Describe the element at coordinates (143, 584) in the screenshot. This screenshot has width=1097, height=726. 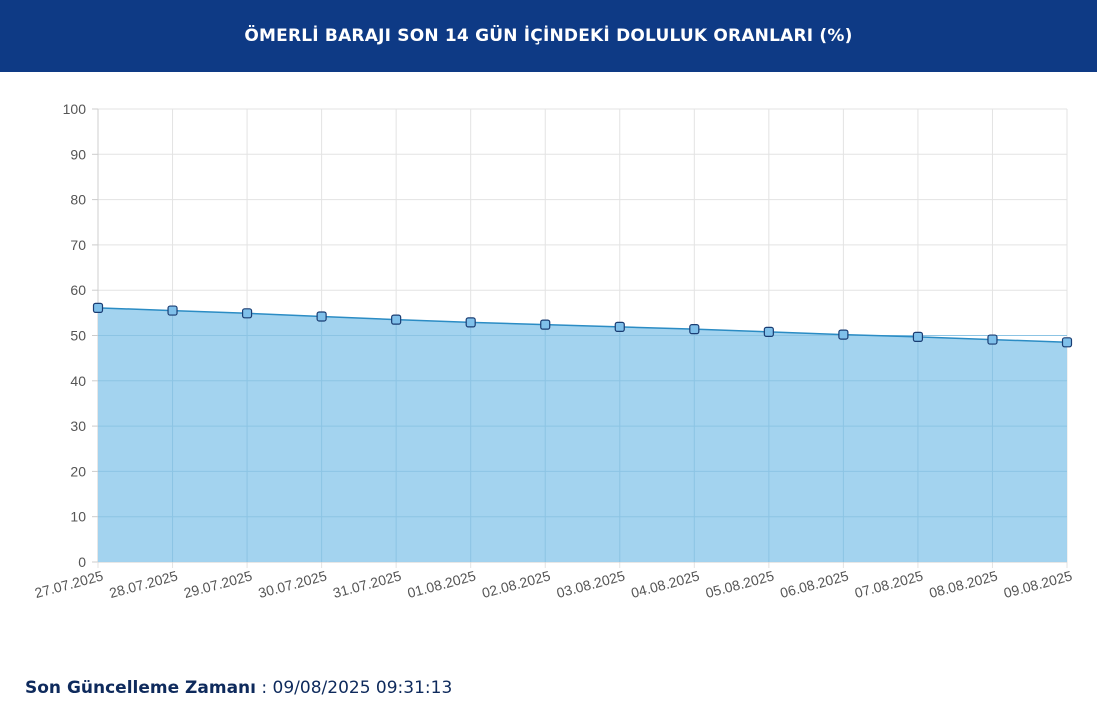
I see `x-tick-label: 28.07.2025` at that location.